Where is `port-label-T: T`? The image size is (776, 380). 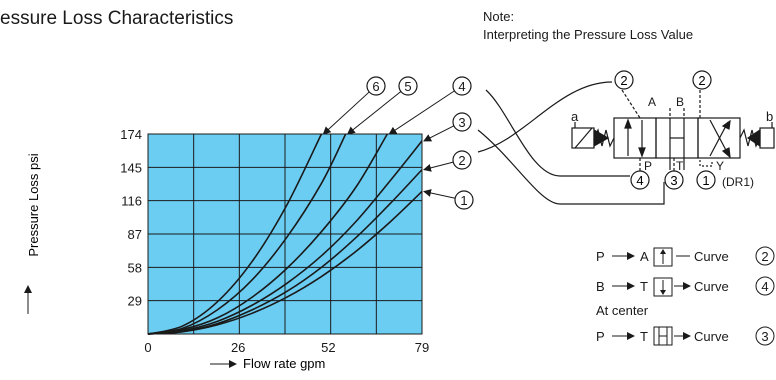
port-label-T: T is located at coordinates (680, 166).